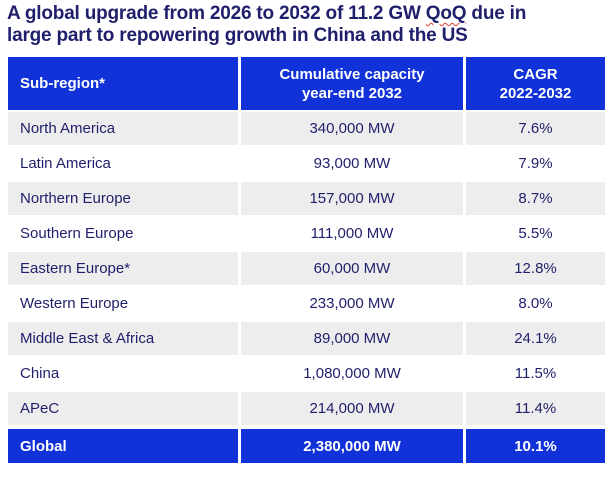  What do you see at coordinates (352, 303) in the screenshot?
I see `capacity-cell: 233,000 MW` at bounding box center [352, 303].